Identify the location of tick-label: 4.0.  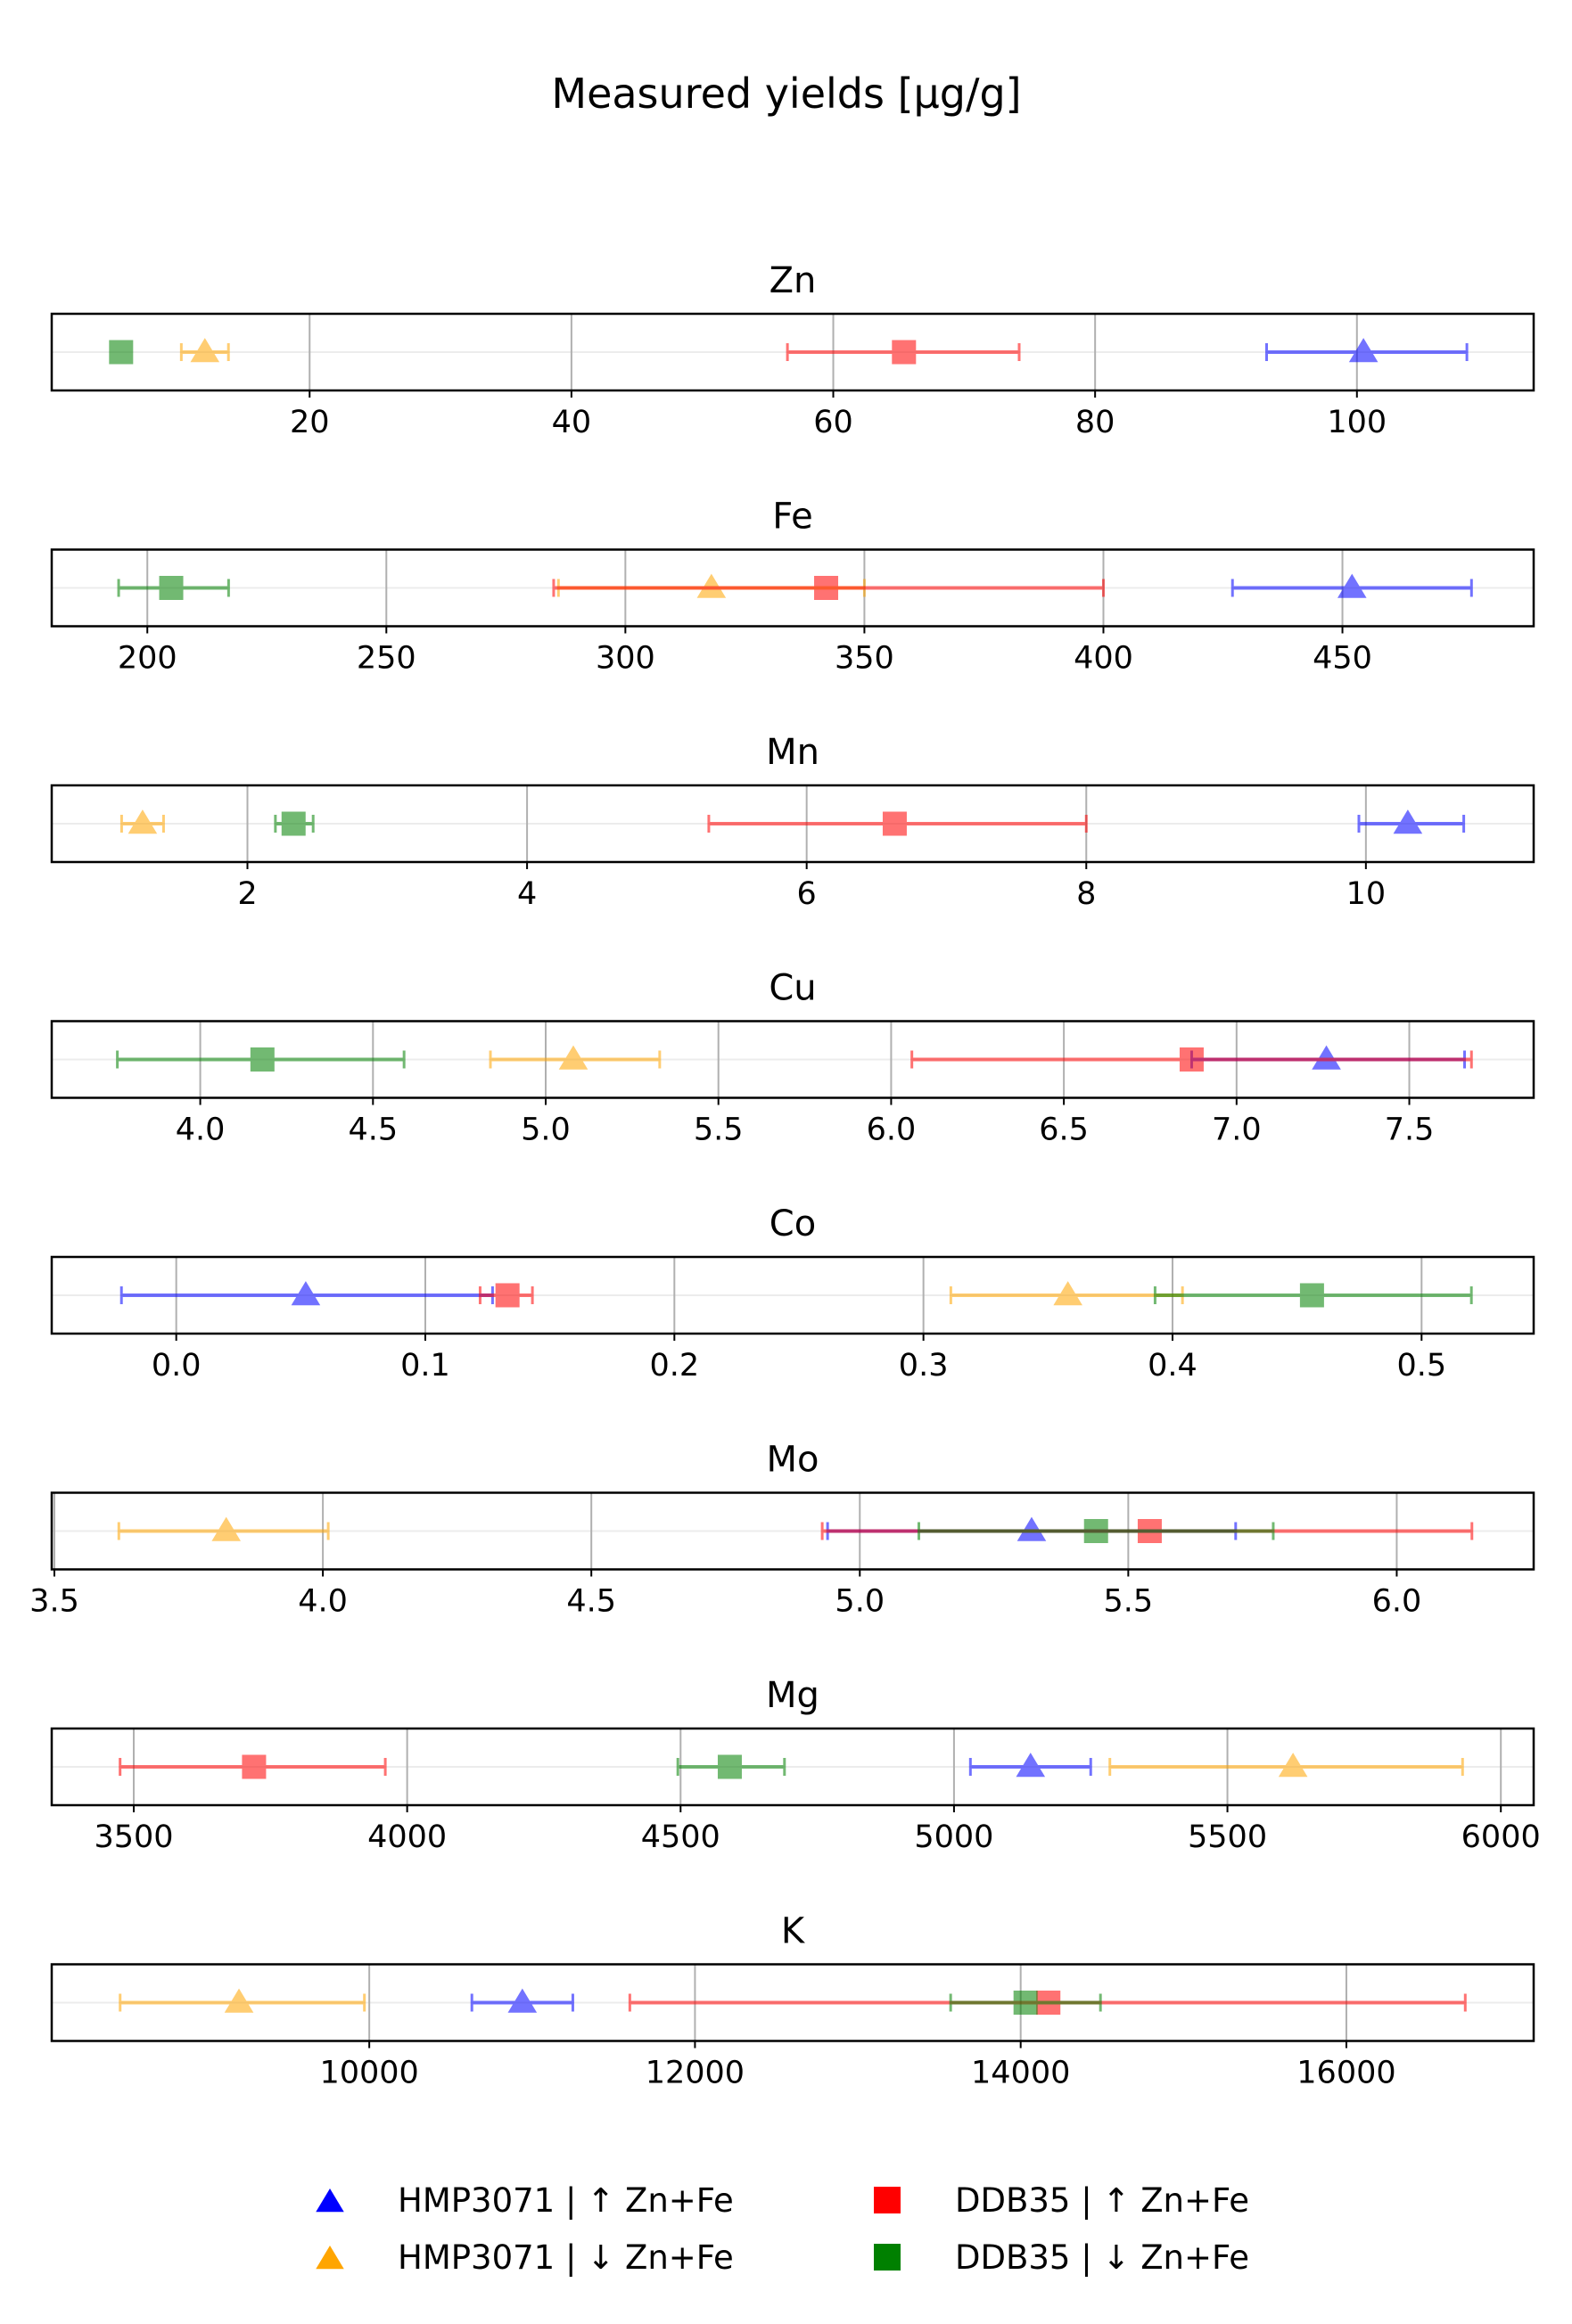
(323, 1602).